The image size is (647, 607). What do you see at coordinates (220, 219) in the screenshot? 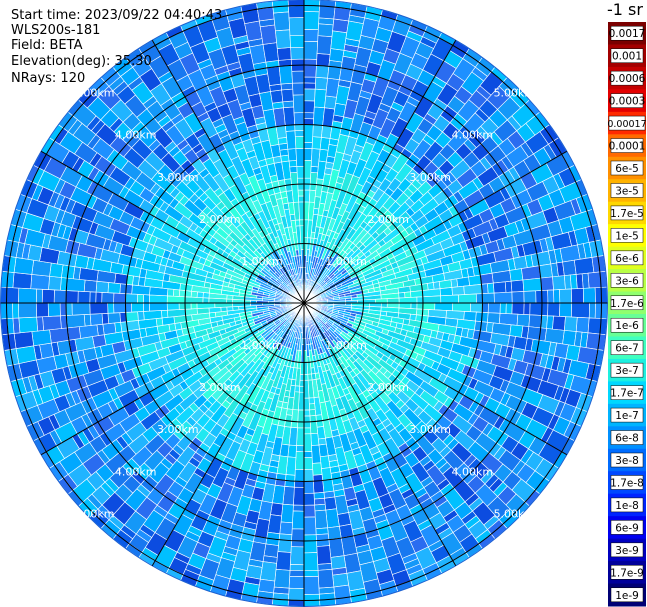
I see `range-ring-label: 2.00km` at bounding box center [220, 219].